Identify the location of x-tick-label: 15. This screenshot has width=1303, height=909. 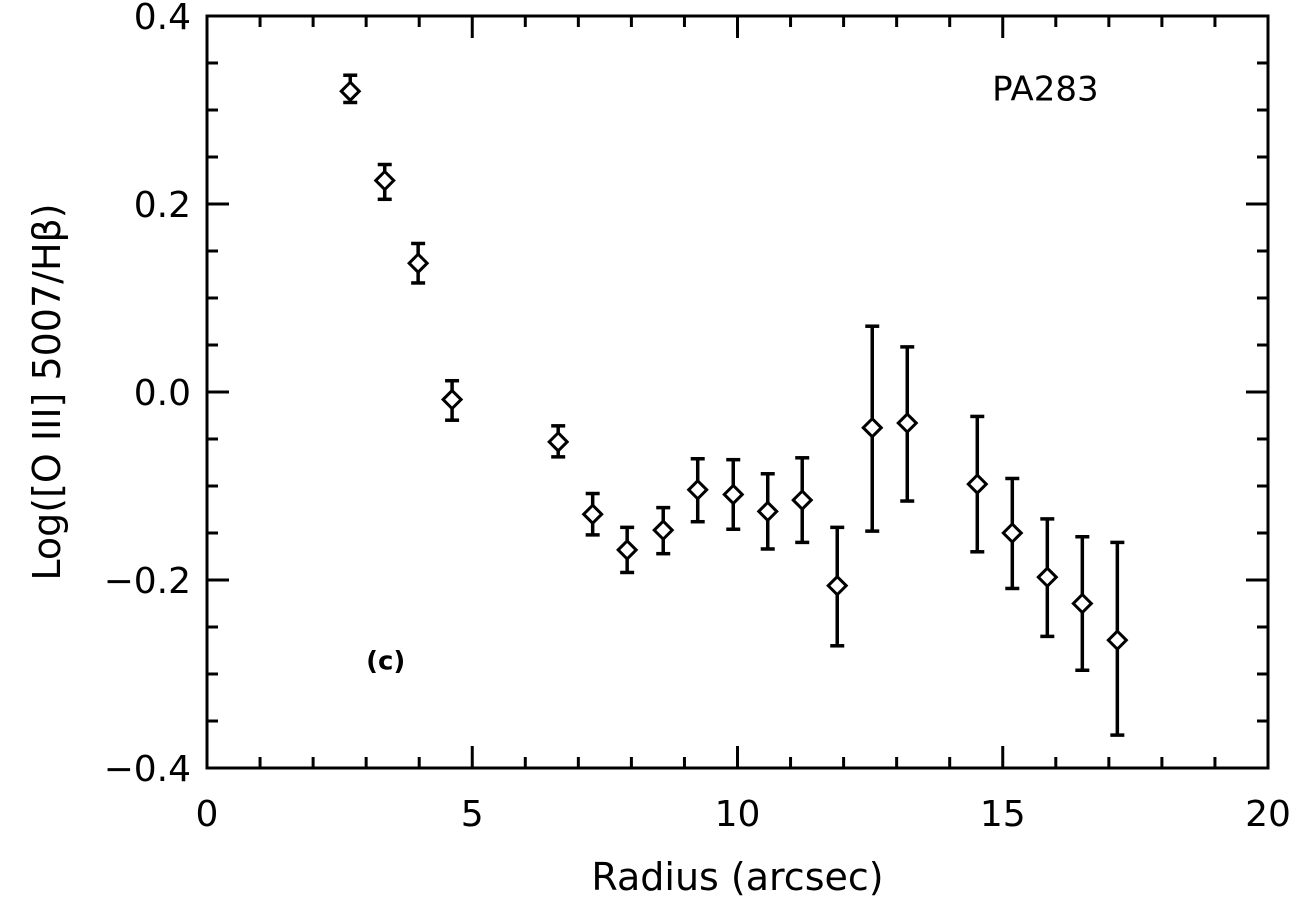
(1003, 814).